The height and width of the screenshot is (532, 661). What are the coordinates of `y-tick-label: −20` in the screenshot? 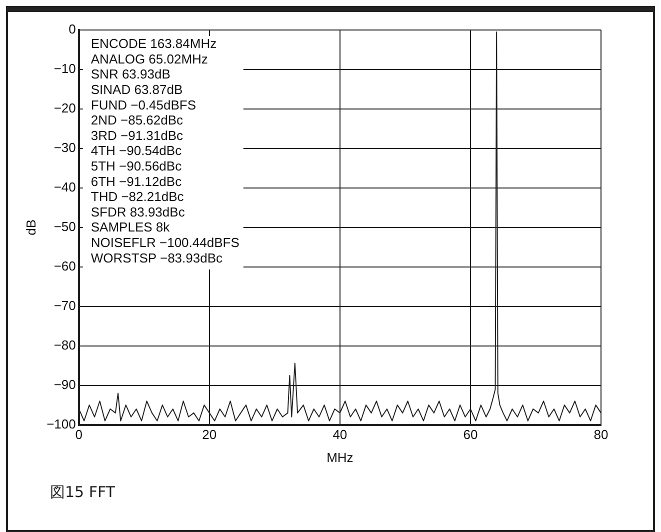 It's located at (65, 108).